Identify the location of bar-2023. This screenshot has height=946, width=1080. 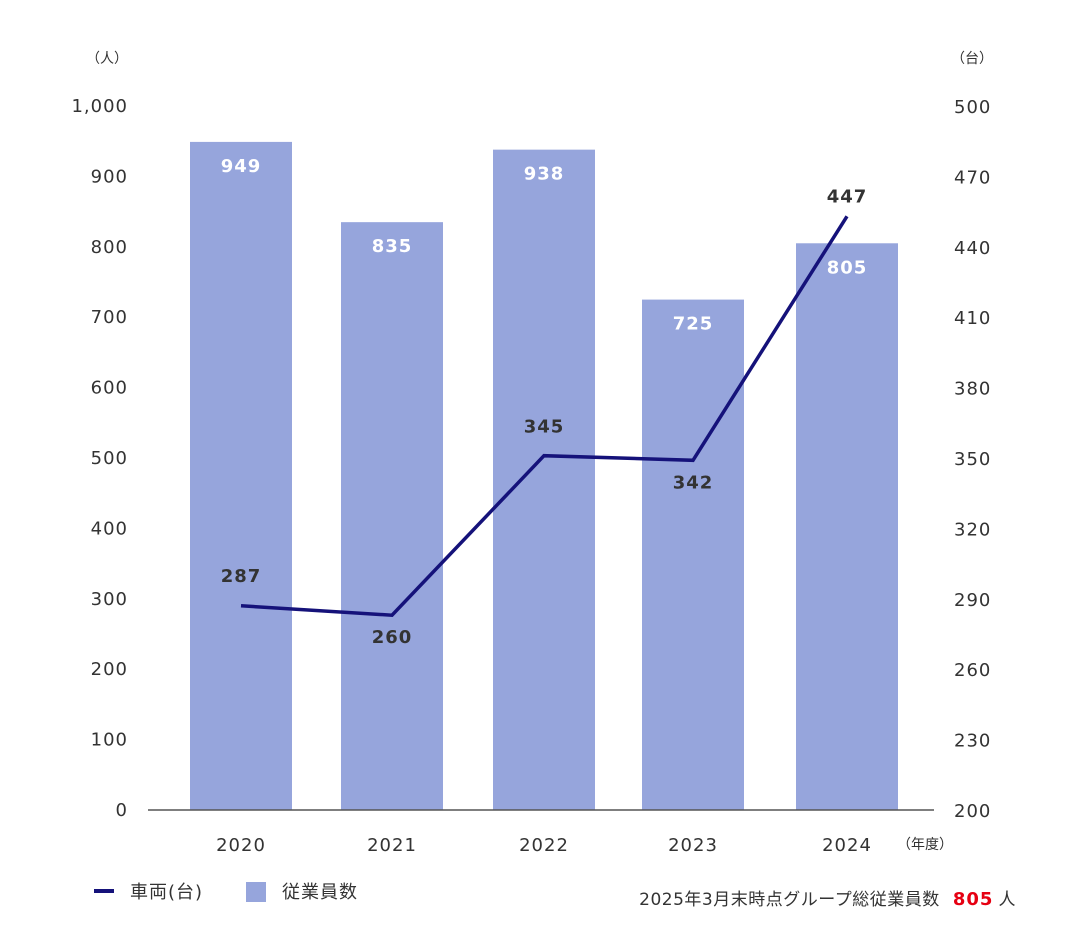
(693, 555).